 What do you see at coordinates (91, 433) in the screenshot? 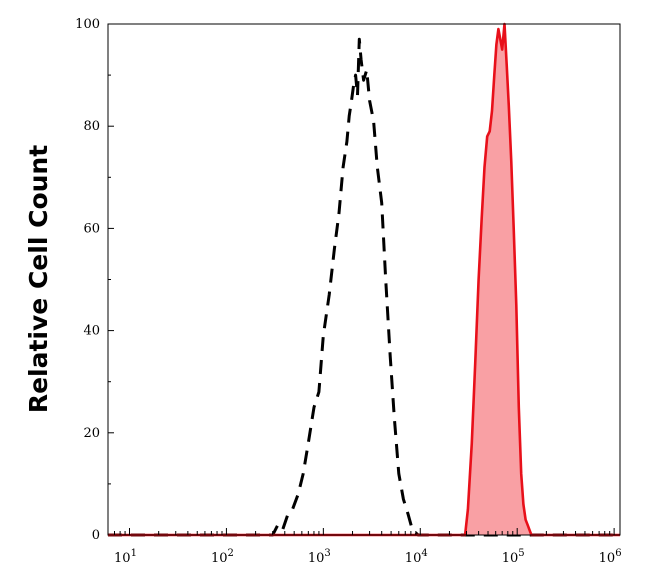
I see `y-tick-label-20: 20` at bounding box center [91, 433].